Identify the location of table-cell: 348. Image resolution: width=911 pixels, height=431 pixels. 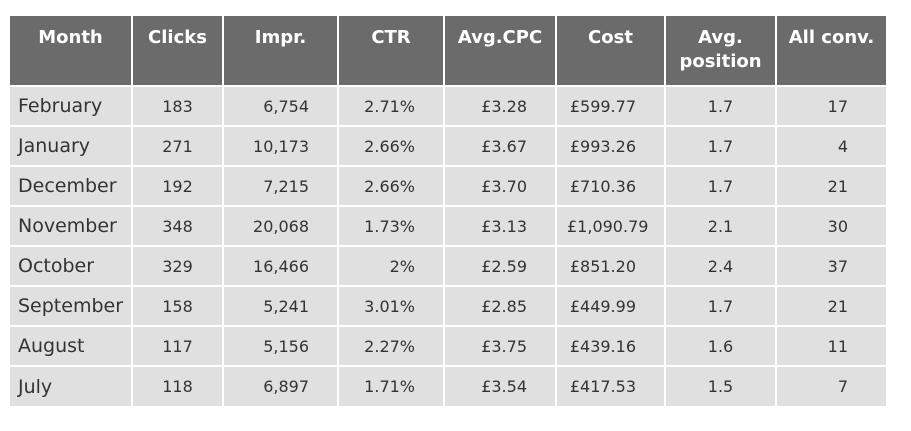
(178, 225).